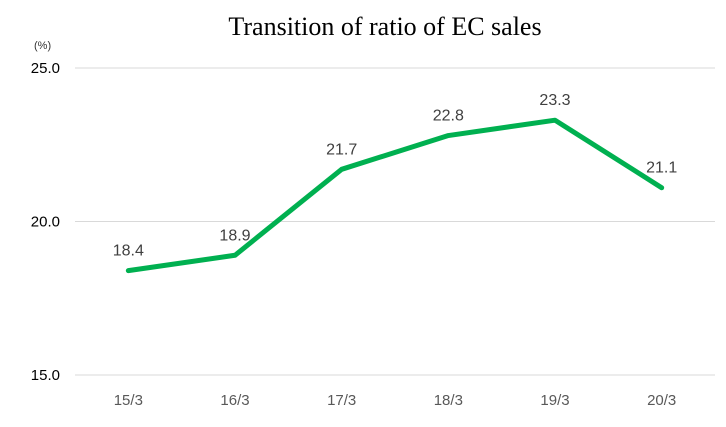 This screenshot has height=427, width=726. I want to click on data-label: 18.4, so click(128, 251).